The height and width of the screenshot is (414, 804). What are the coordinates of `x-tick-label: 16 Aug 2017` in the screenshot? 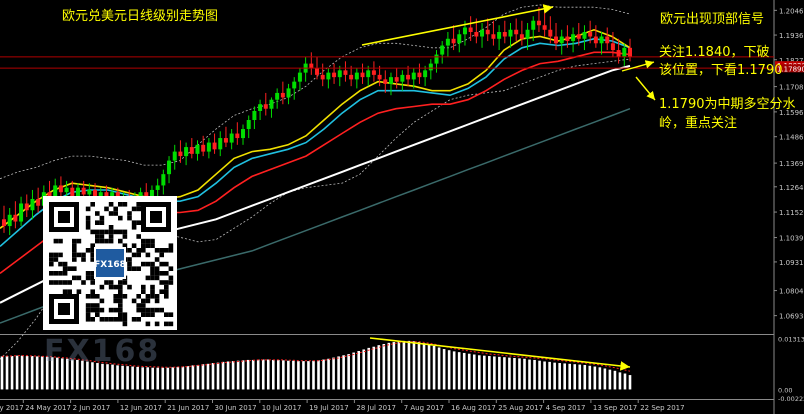 It's located at (473, 408).